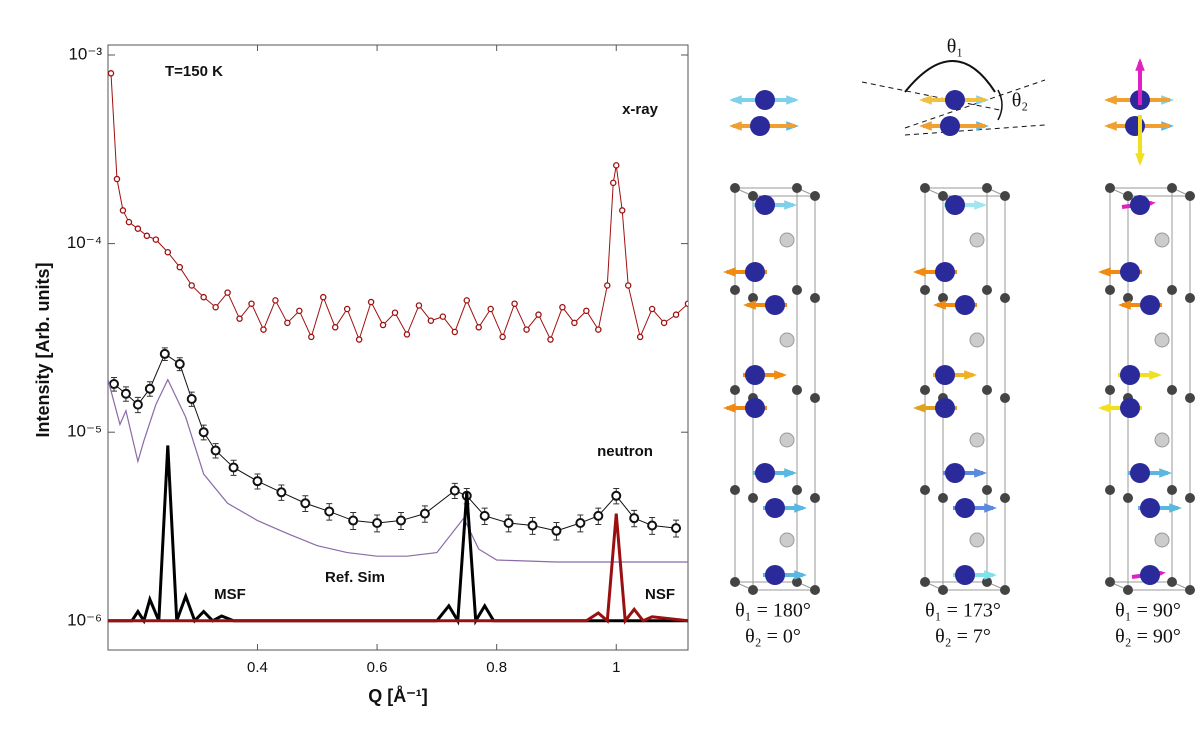 The image size is (1200, 732). What do you see at coordinates (496, 667) in the screenshot?
I see `x-tick-label: 0.8` at bounding box center [496, 667].